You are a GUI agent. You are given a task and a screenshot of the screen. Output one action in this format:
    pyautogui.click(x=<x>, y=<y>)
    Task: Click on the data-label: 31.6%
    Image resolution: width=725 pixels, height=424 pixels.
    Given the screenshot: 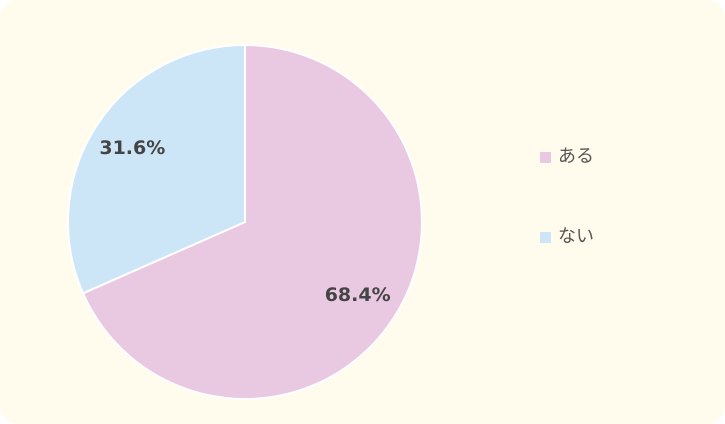 What is the action you would take?
    pyautogui.click(x=132, y=148)
    